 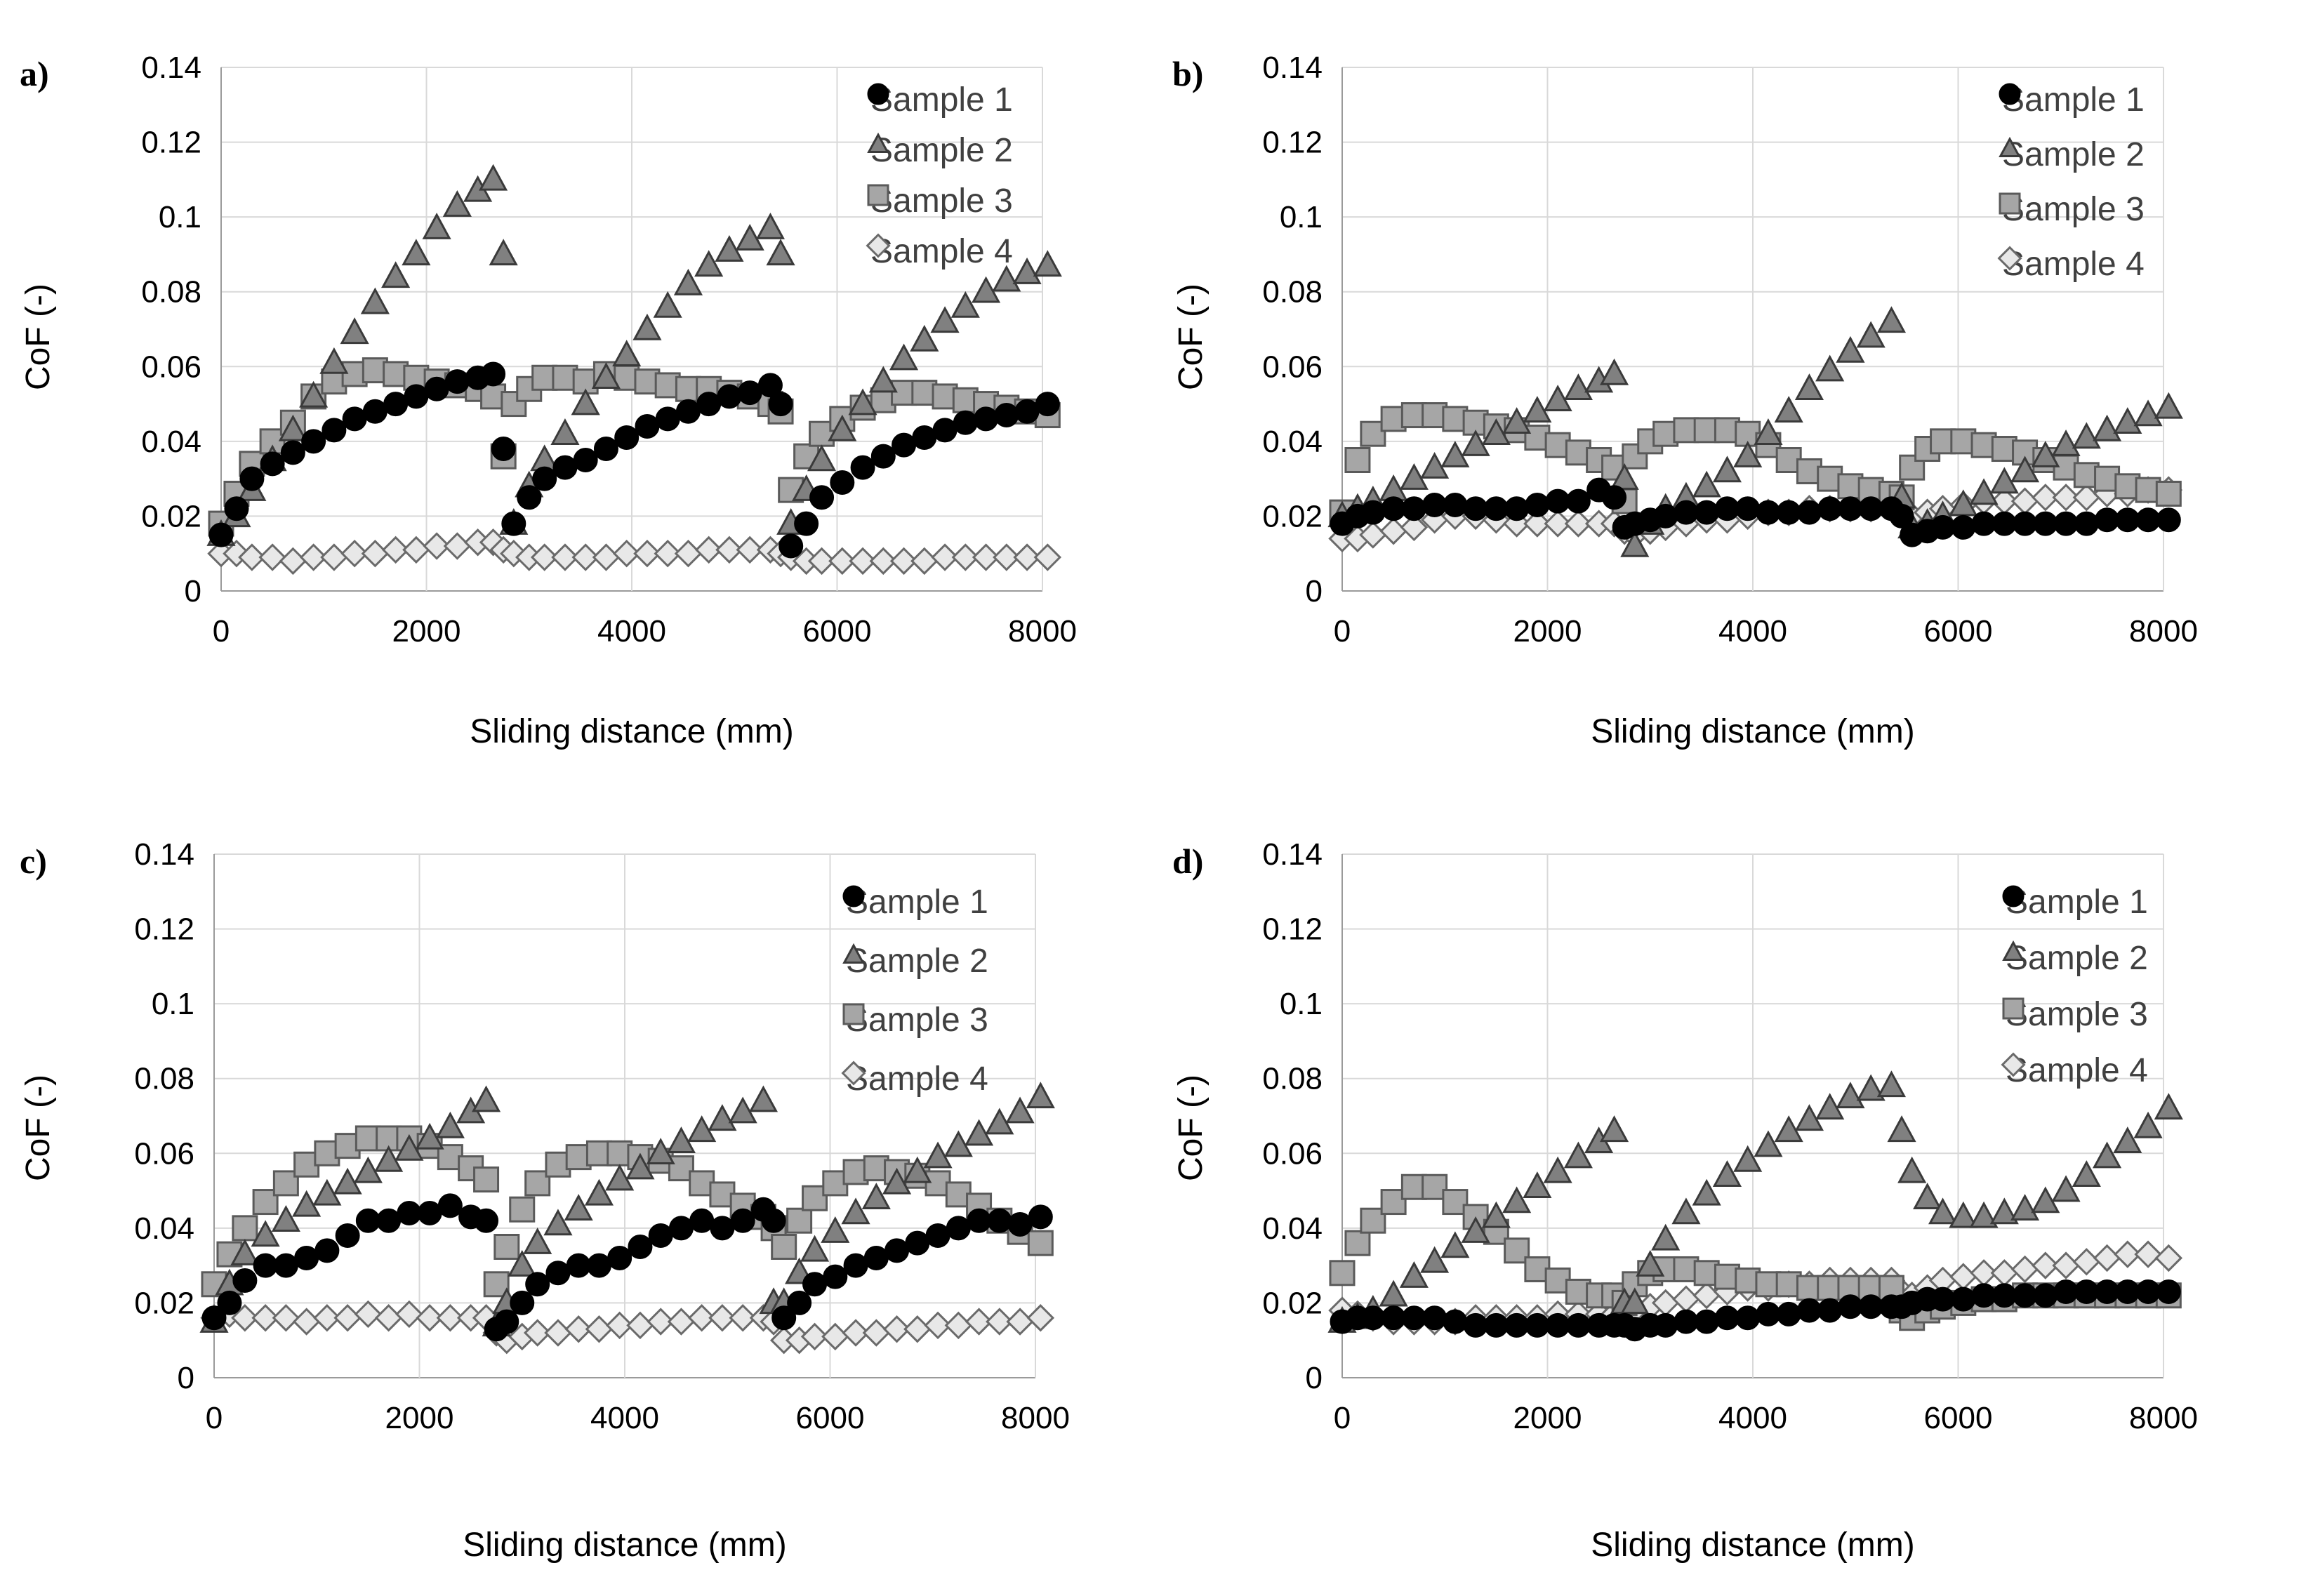 I want to click on x-tick-label: 8000, so click(x=1035, y=1418).